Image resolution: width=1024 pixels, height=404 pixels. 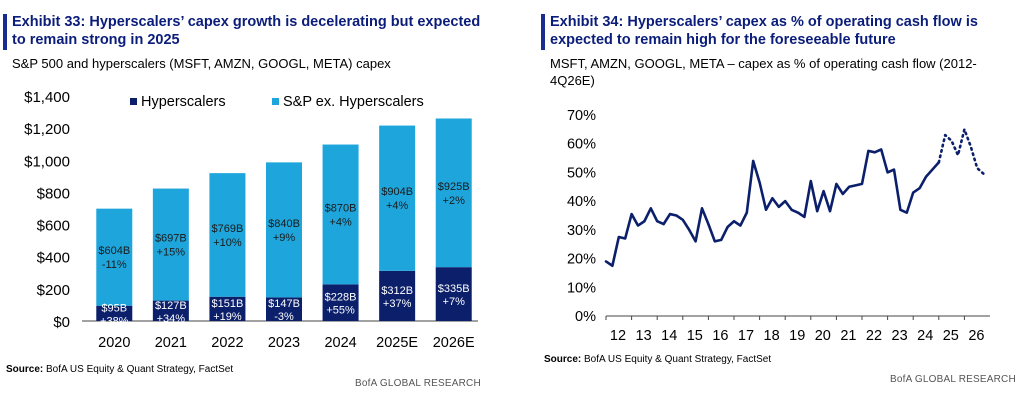 What do you see at coordinates (454, 187) in the screenshot?
I see `data-label-sp-ex-value: $925B` at bounding box center [454, 187].